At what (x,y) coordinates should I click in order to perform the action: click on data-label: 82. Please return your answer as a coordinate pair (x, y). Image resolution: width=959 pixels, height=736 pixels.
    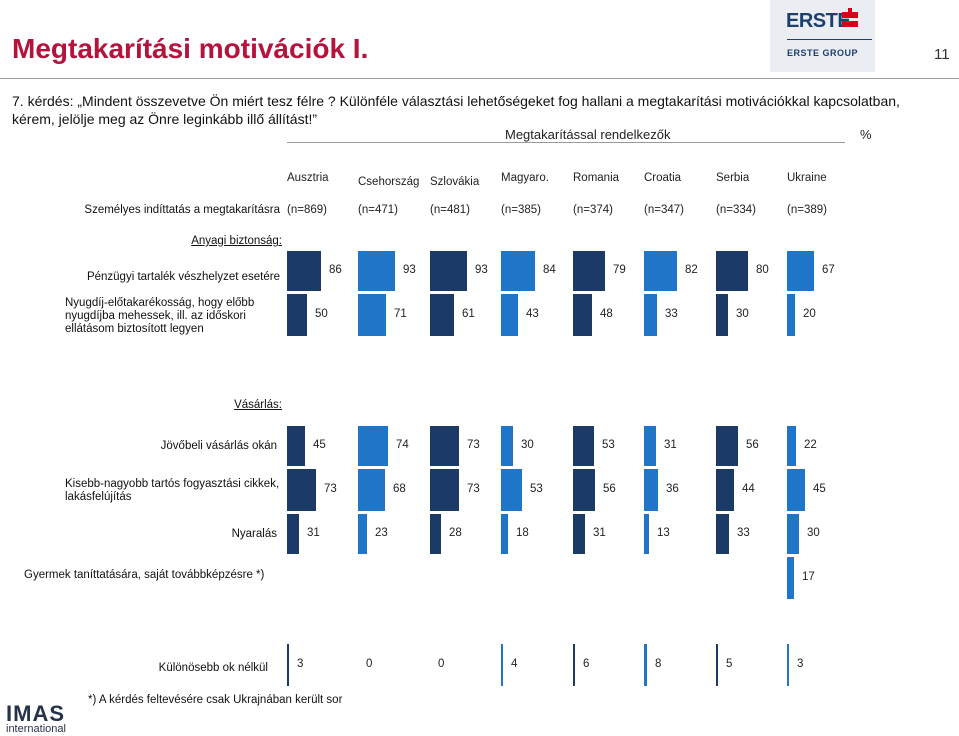
    Looking at the image, I should click on (691, 270).